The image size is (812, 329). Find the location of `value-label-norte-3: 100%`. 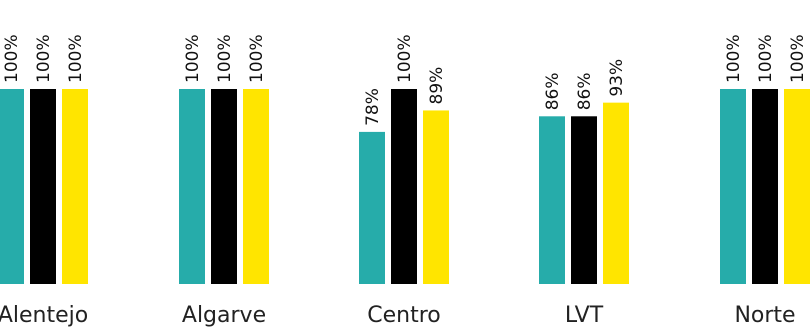

value-label-norte-3: 100% is located at coordinates (798, 58).